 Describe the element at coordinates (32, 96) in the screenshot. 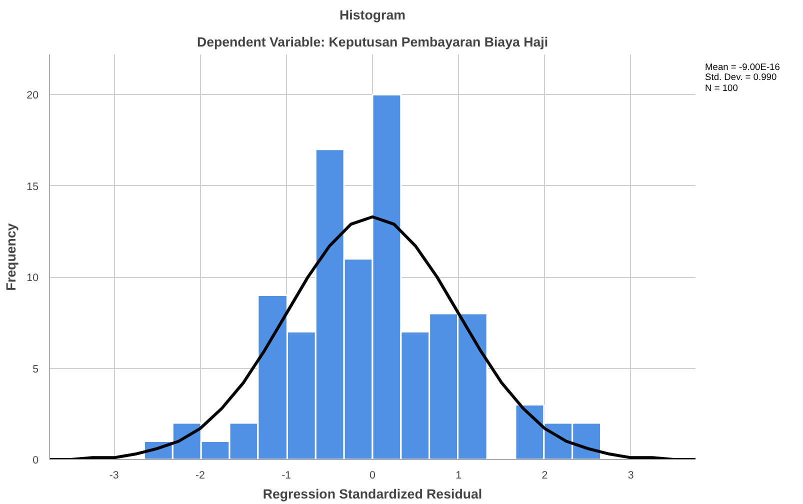

I see `y-tick-label: 20` at that location.